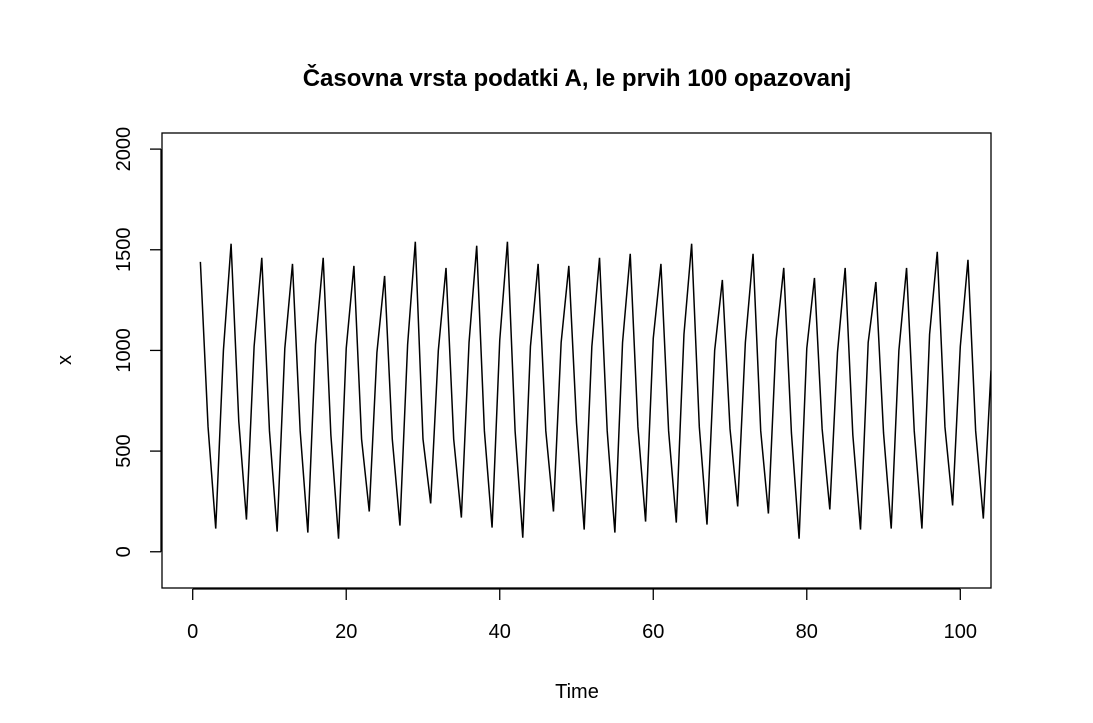  I want to click on x-tick-label: 20, so click(346, 632).